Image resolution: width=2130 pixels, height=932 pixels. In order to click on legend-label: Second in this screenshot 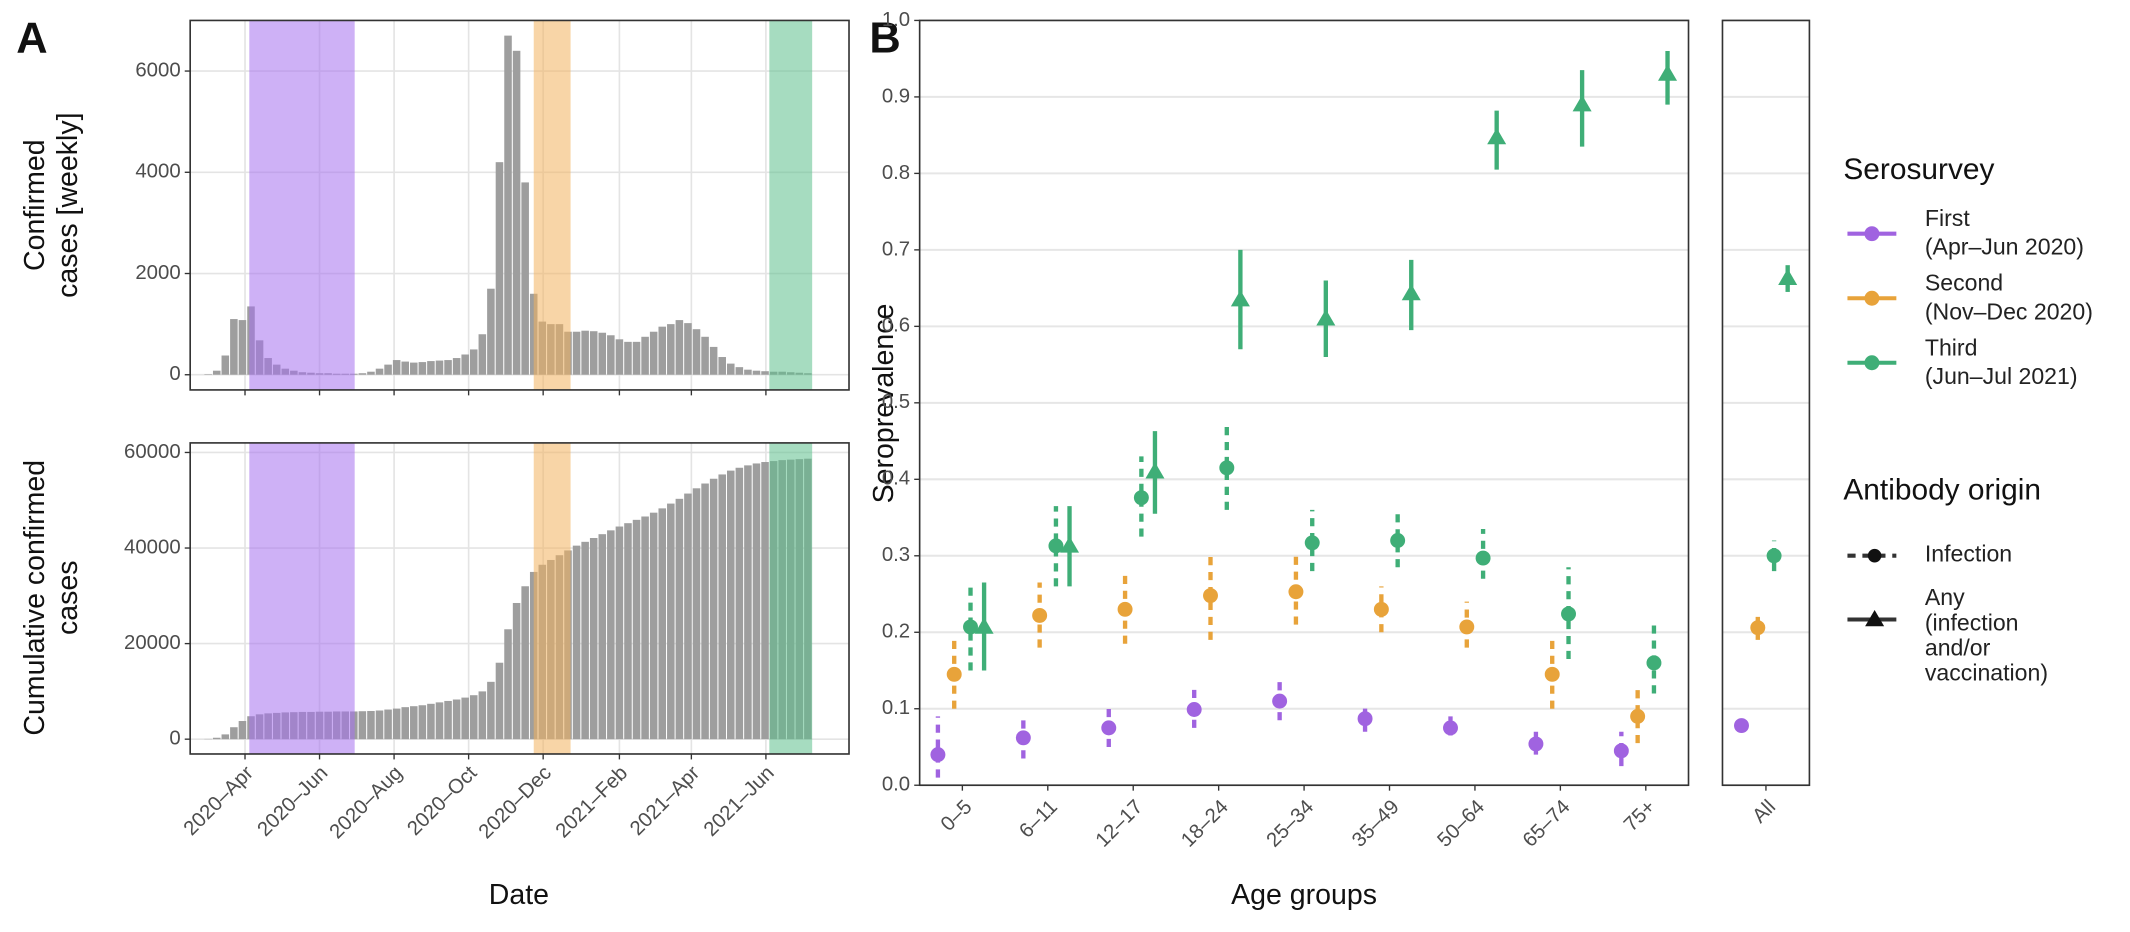, I will do `click(1964, 283)`.